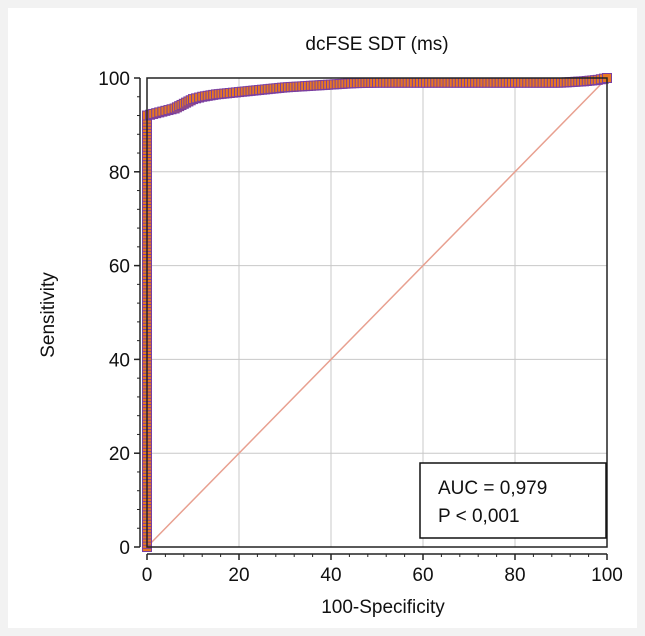 The image size is (645, 636). I want to click on auc-text: AUC = 0,979, so click(492, 488).